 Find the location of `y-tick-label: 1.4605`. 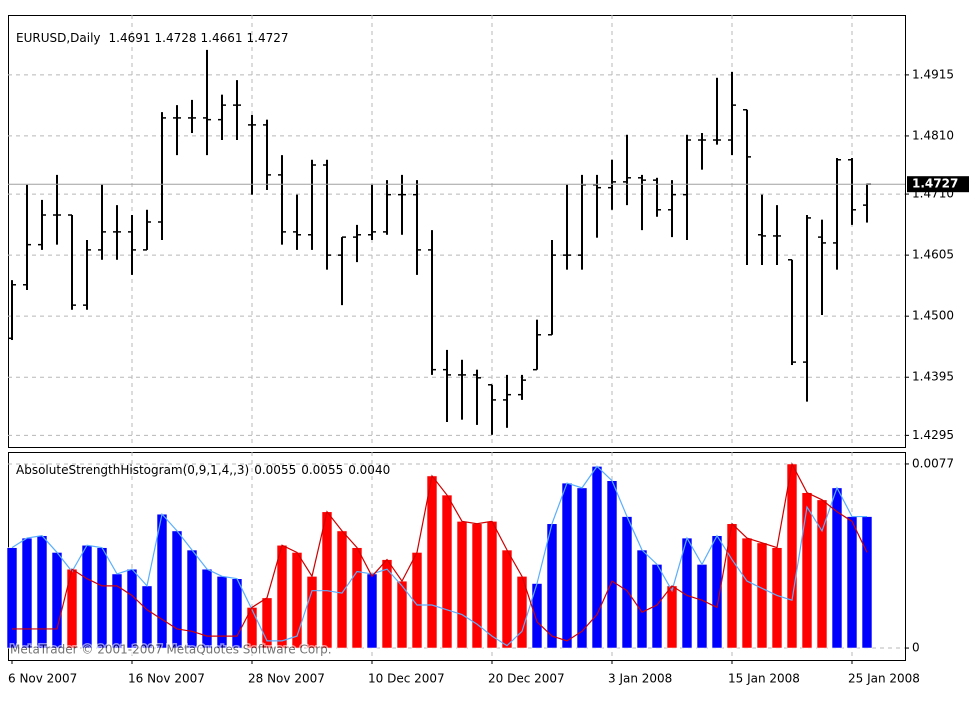

y-tick-label: 1.4605 is located at coordinates (933, 255).